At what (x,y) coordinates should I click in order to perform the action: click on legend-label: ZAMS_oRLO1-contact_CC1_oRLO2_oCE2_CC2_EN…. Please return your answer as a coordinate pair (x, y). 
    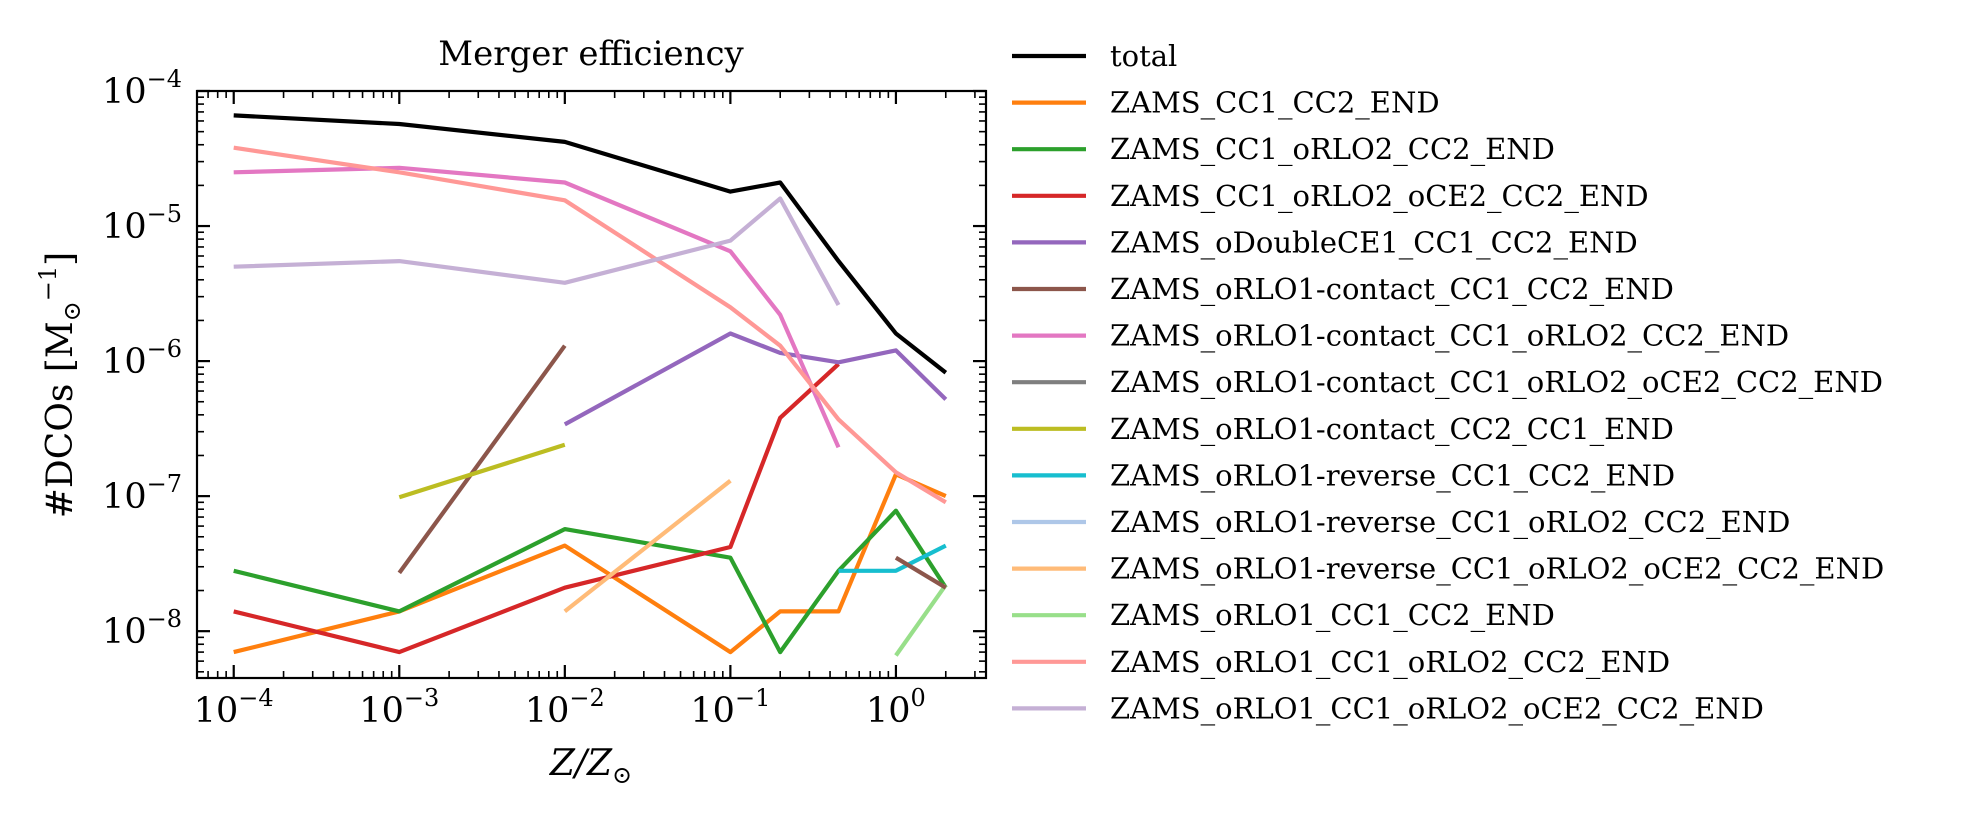
    Looking at the image, I should click on (1496, 382).